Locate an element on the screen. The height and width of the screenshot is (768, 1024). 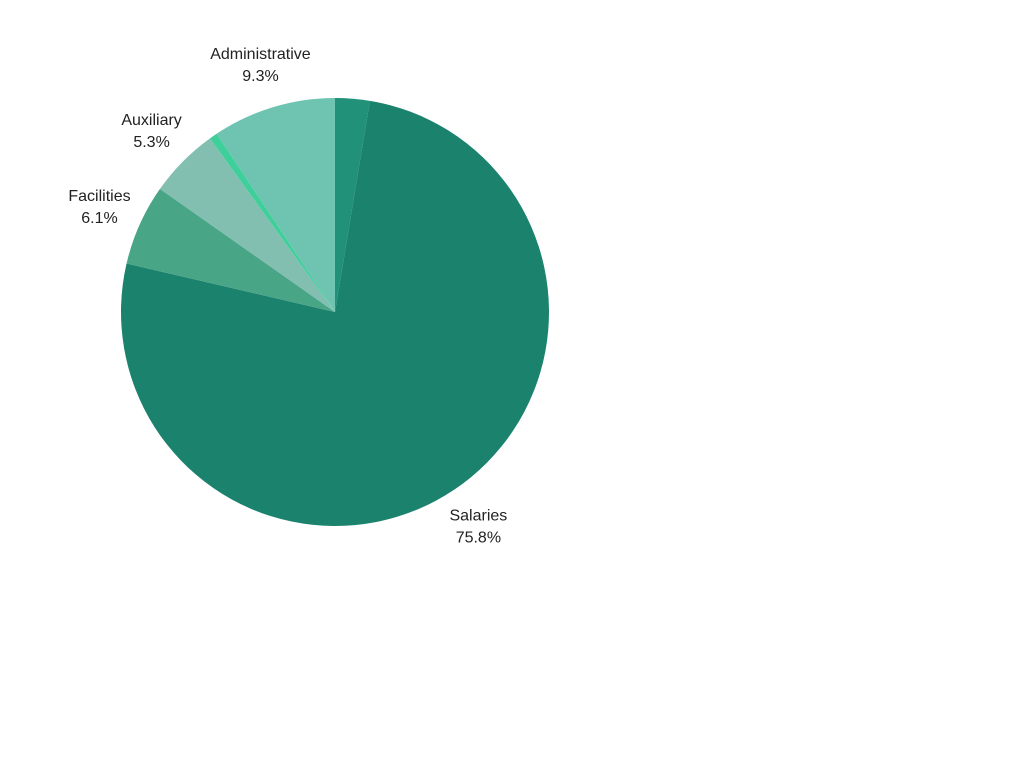
slice-value-label: 5.3% is located at coordinates (151, 142).